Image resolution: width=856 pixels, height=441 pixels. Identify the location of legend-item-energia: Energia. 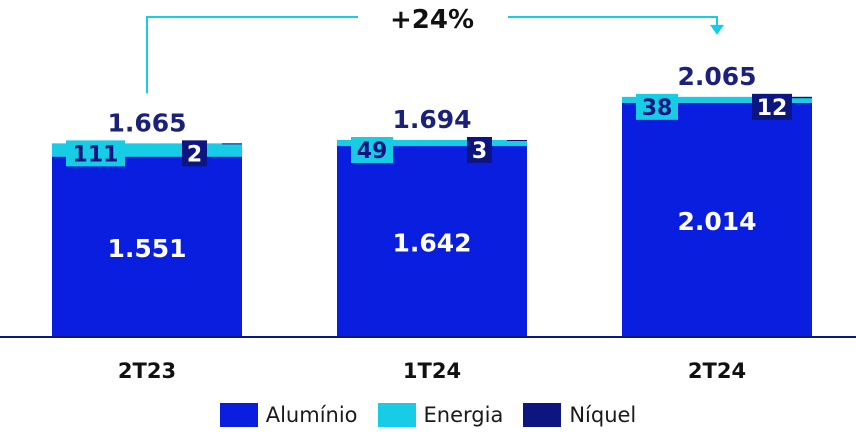
(441, 415).